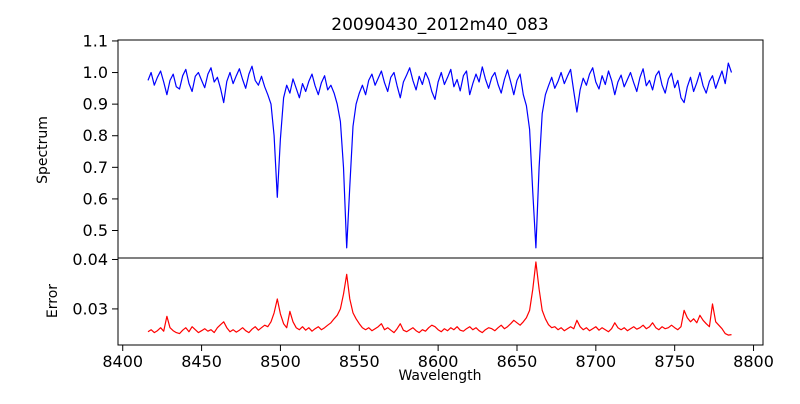  I want to click on y-tick-label: 0.5, so click(95, 230).